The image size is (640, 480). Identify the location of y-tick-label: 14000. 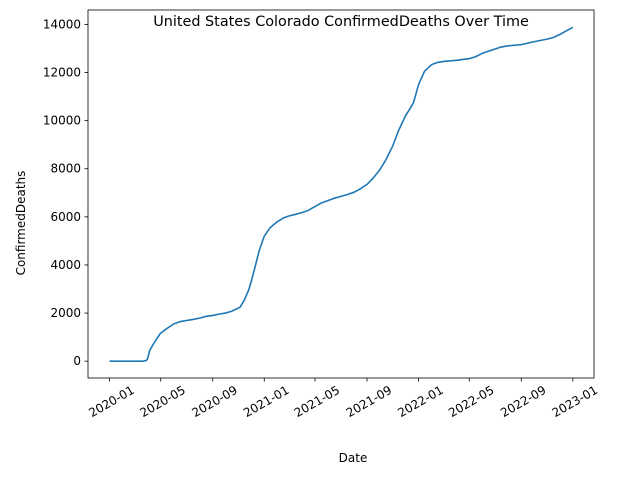
(62, 24).